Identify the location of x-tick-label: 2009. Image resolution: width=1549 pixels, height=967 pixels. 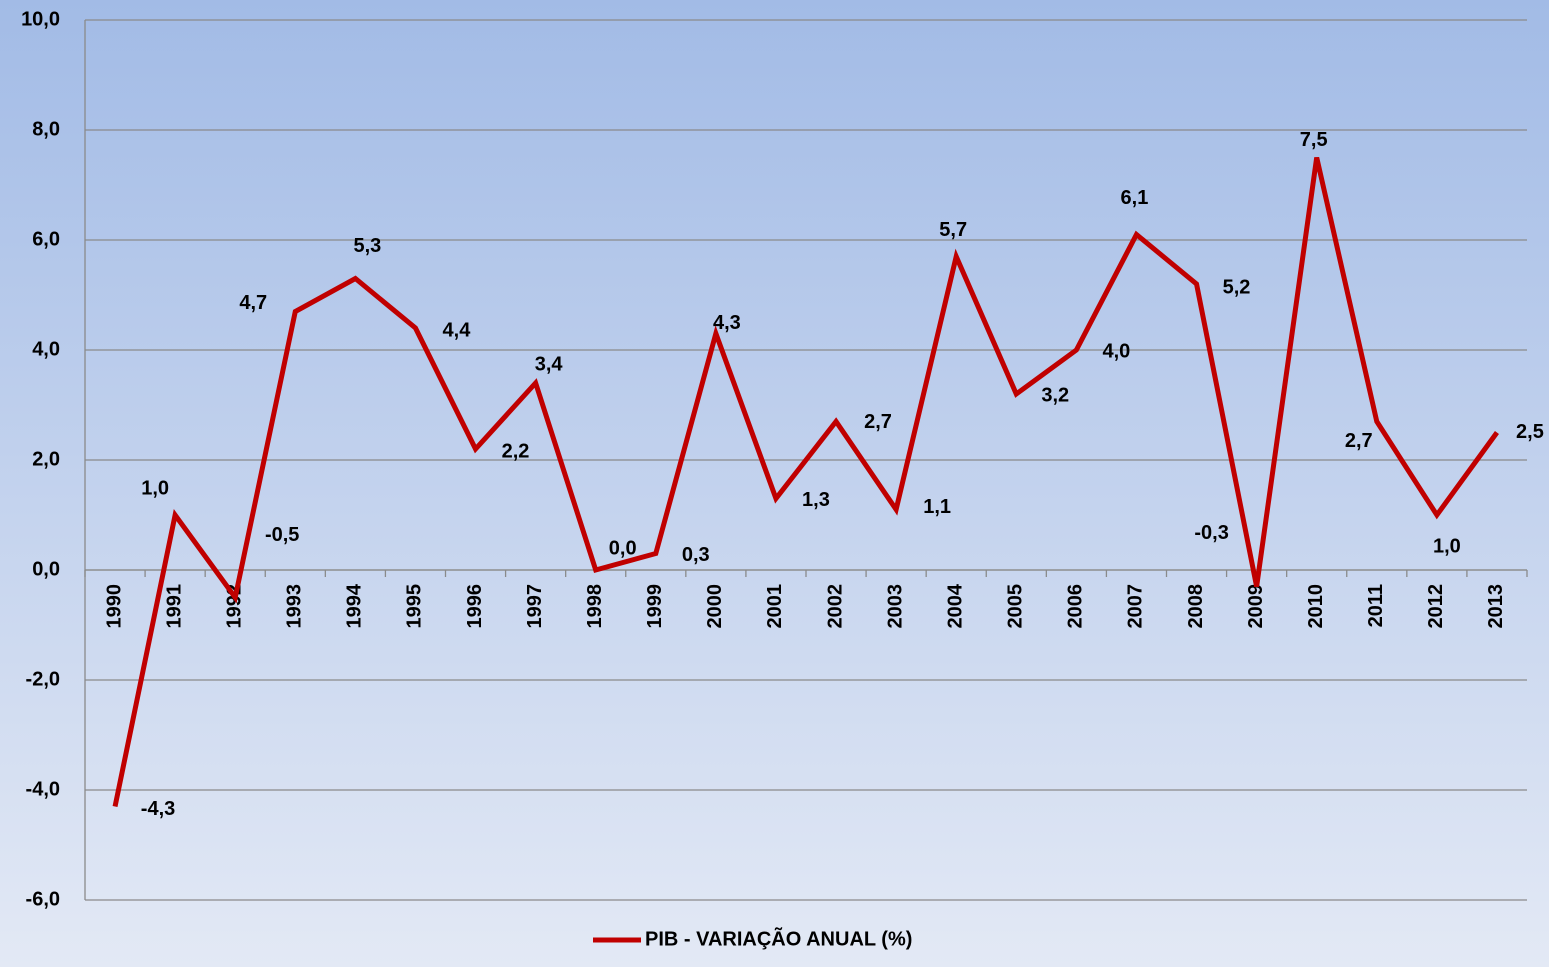
(1256, 606).